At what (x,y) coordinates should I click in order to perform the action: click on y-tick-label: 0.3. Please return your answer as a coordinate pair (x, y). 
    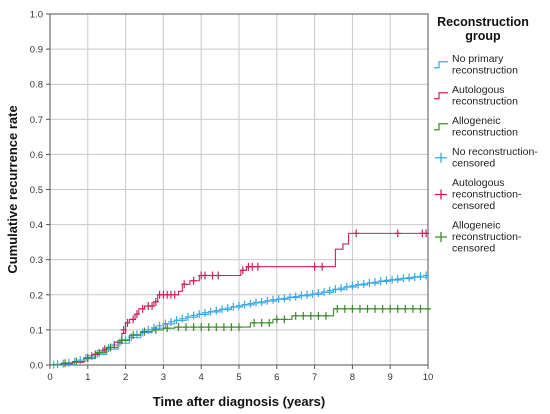
    Looking at the image, I should click on (36, 260).